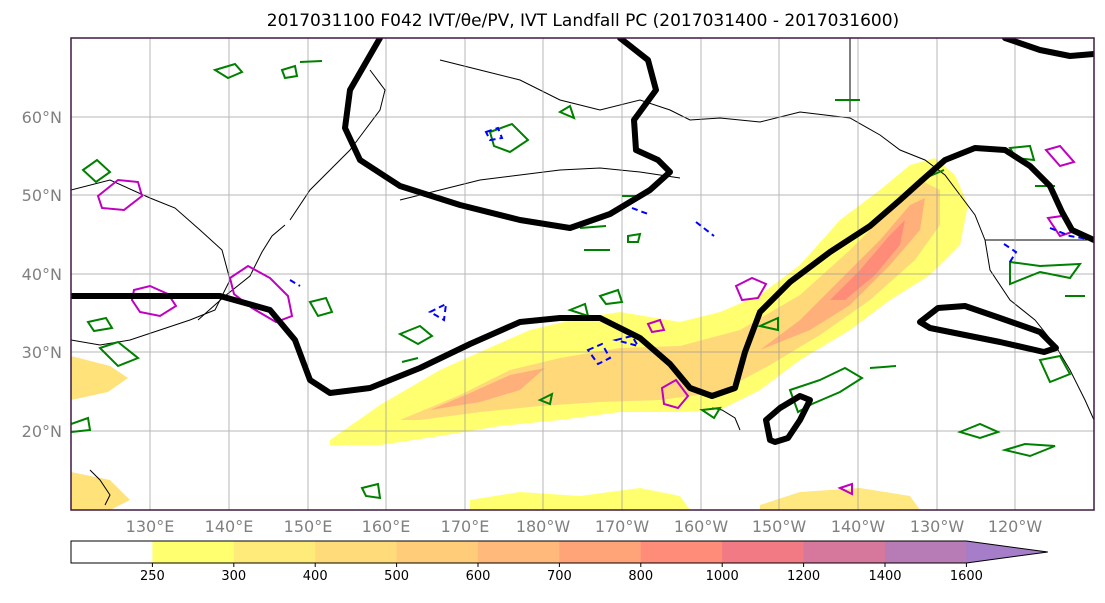  Describe the element at coordinates (478, 576) in the screenshot. I see `colorbar-tick-label: 600` at that location.